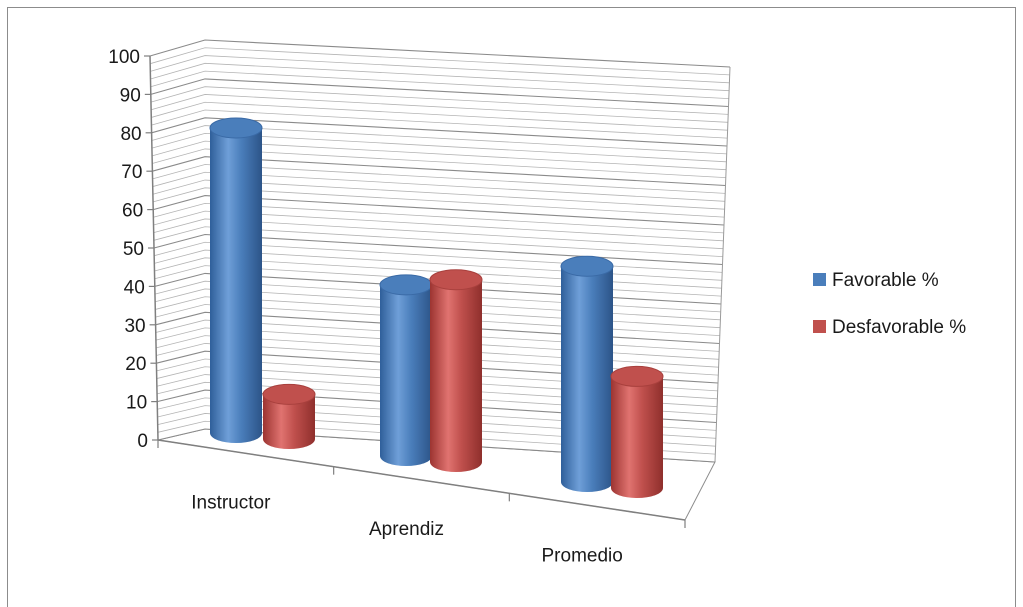 The image size is (1023, 607). Describe the element at coordinates (124, 57) in the screenshot. I see `y-tick-label: 100` at that location.